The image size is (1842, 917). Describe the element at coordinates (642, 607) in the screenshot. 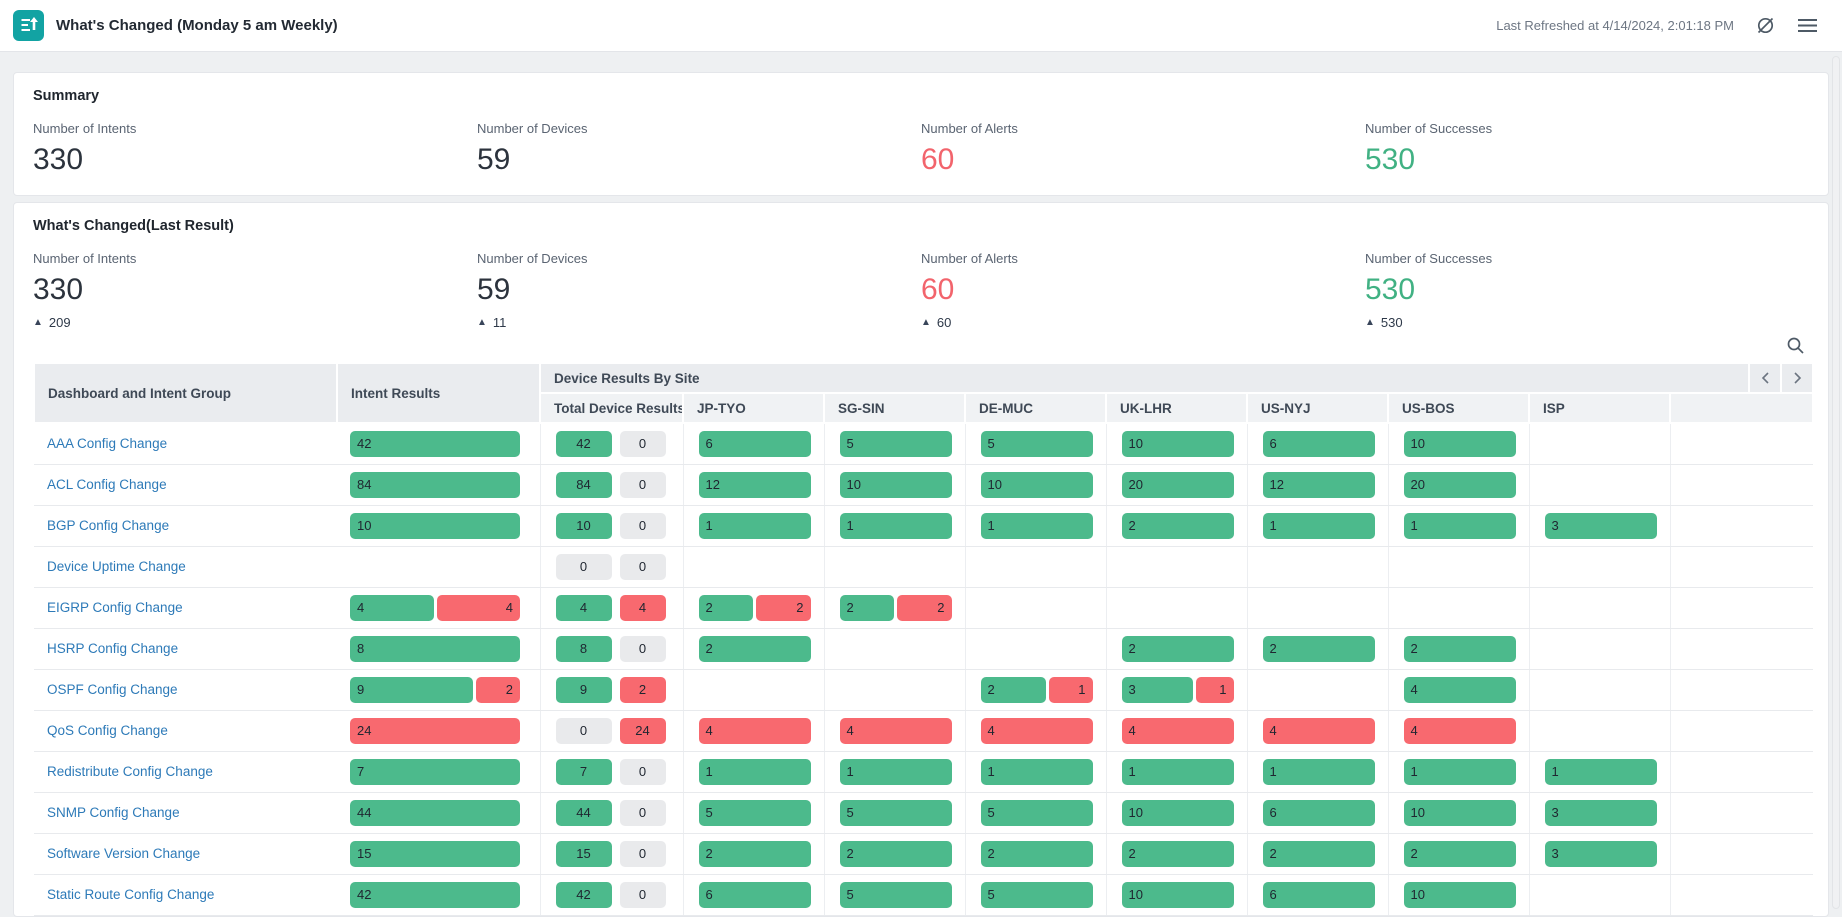

I see `fail-count-pill: 4` at that location.